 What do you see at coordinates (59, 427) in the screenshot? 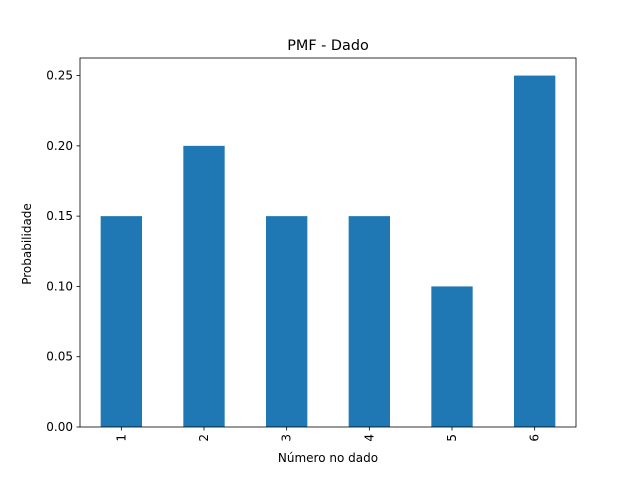
I see `y-tick-label: 0.00` at bounding box center [59, 427].